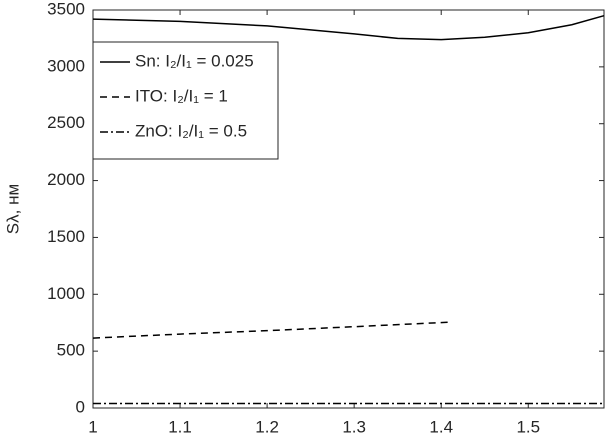  Describe the element at coordinates (354, 426) in the screenshot. I see `x-tick-label: 1.3` at that location.